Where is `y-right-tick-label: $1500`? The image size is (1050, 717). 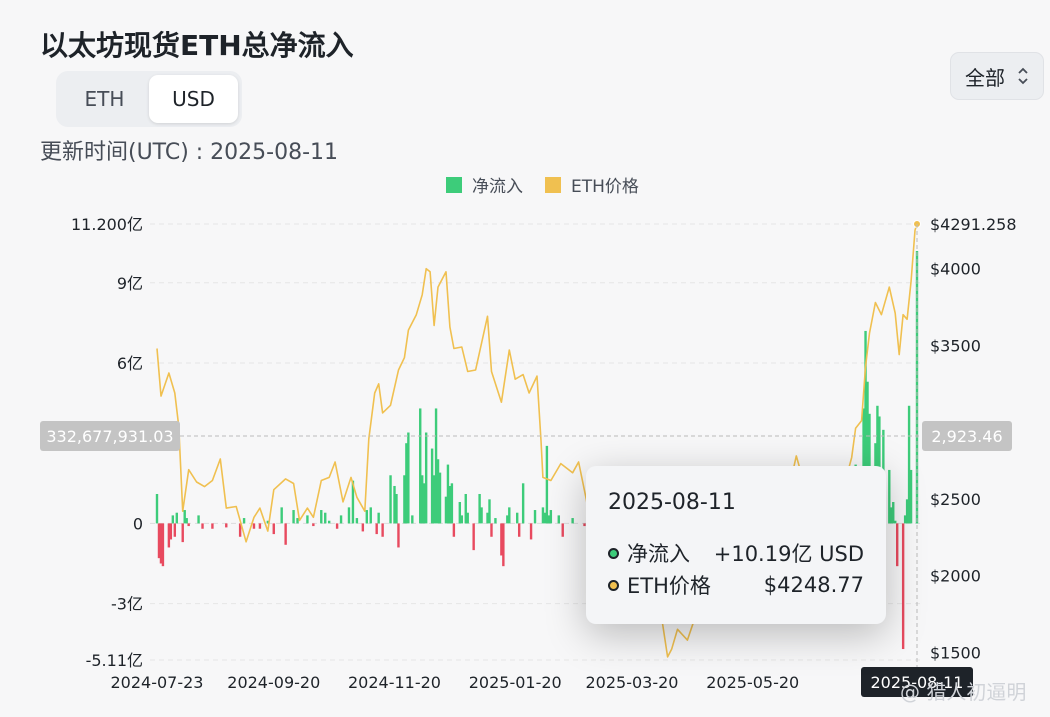
y-right-tick-label: $1500 is located at coordinates (955, 652).